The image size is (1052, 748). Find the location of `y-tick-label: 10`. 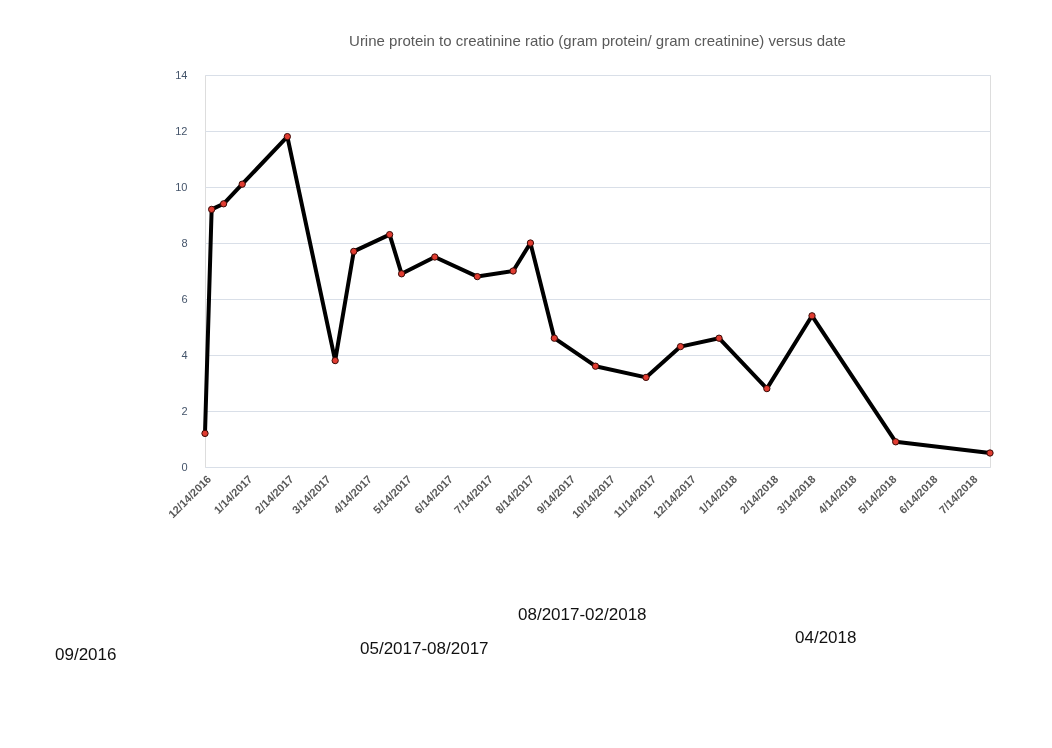

y-tick-label: 10 is located at coordinates (181, 186).